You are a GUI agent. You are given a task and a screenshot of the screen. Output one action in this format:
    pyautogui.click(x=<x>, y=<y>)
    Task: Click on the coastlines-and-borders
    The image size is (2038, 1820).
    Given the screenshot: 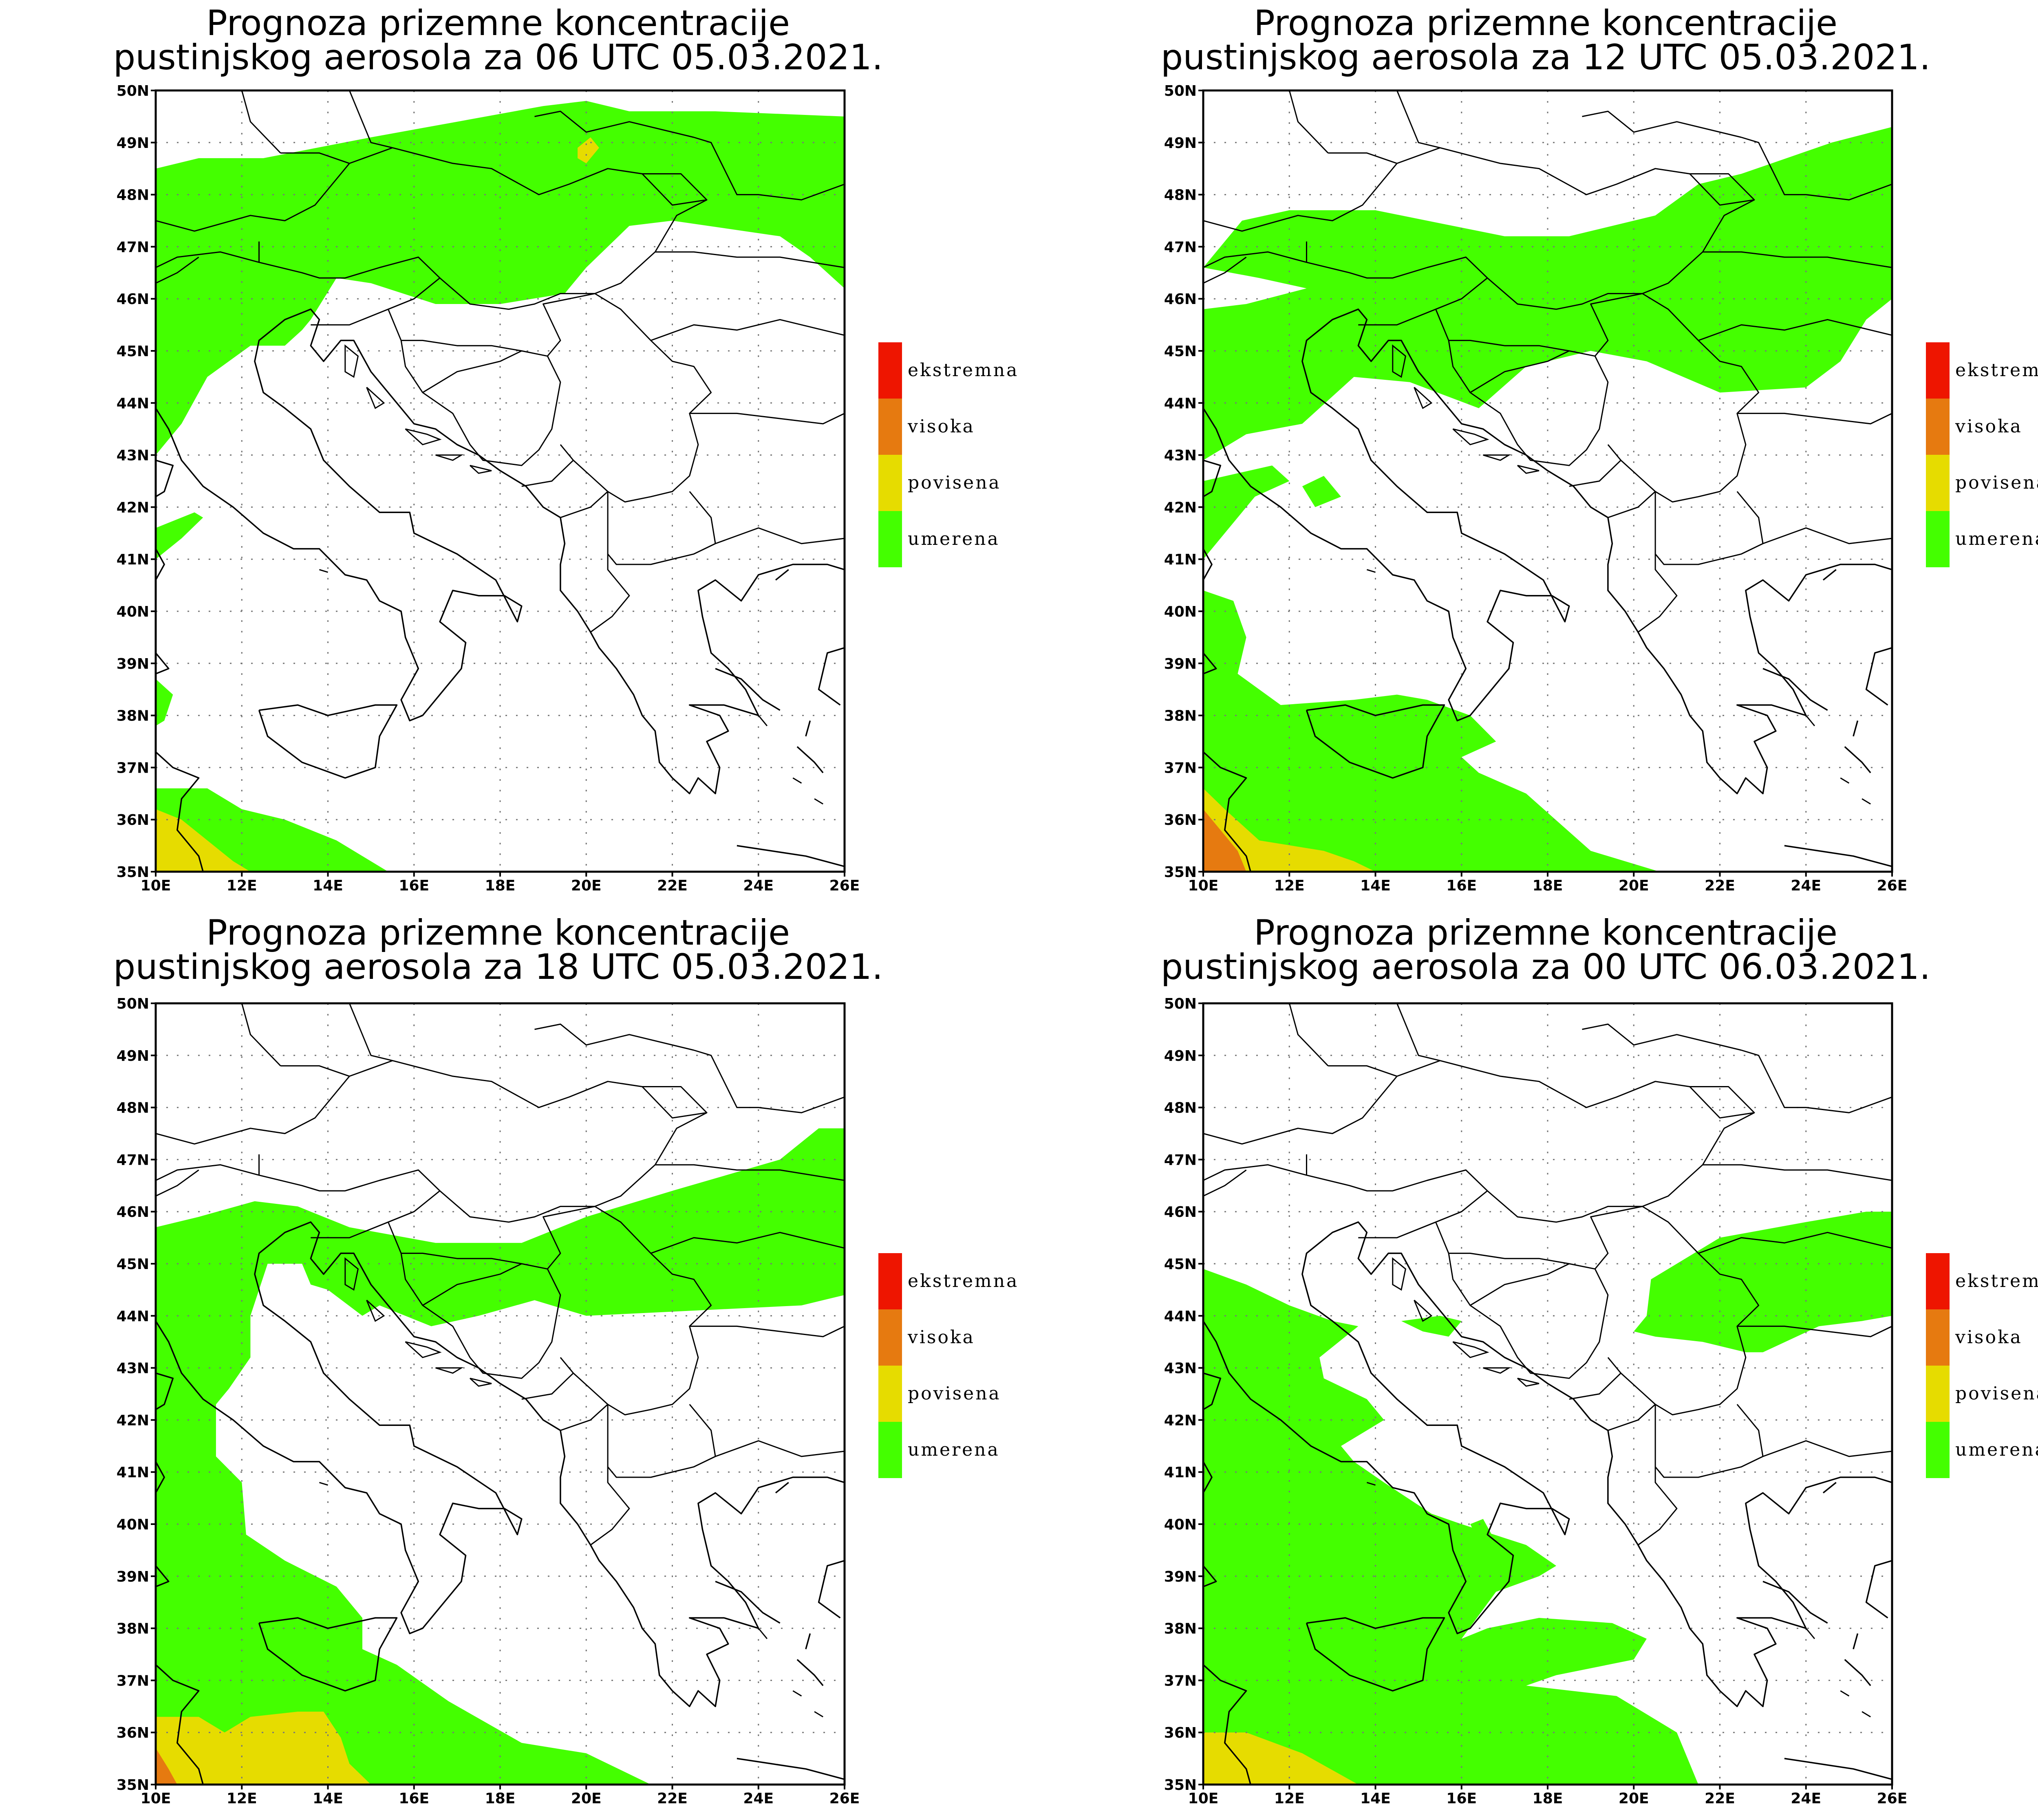 What is the action you would take?
    pyautogui.click(x=1547, y=1394)
    